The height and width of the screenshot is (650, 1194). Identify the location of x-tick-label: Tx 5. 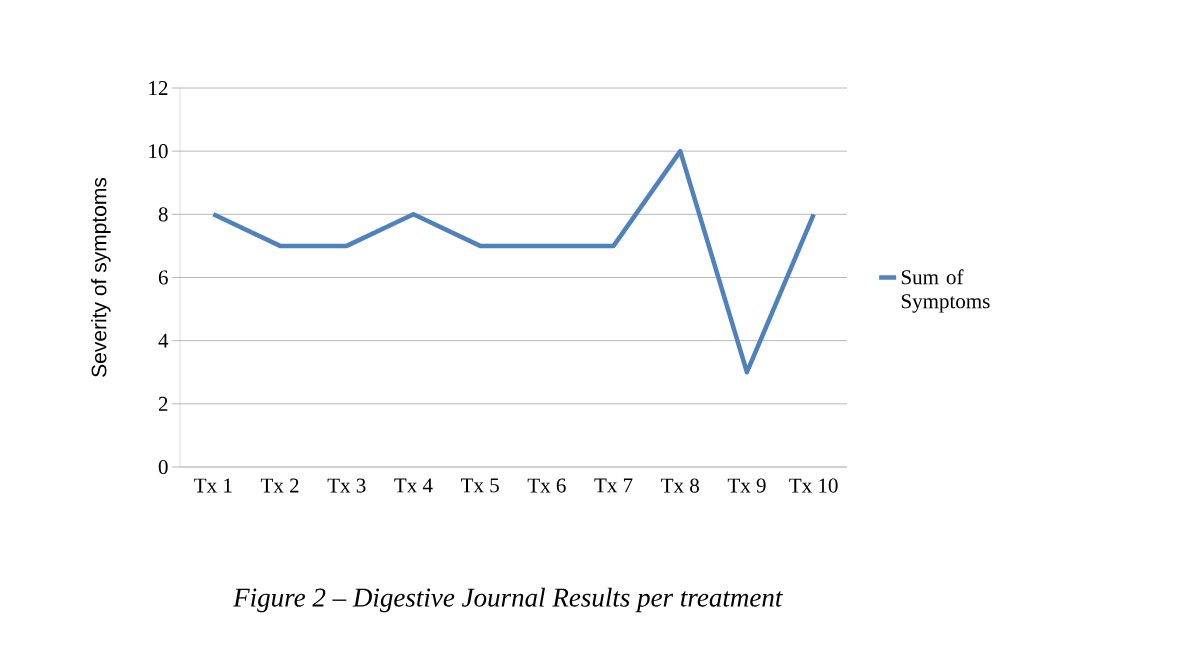
(480, 485).